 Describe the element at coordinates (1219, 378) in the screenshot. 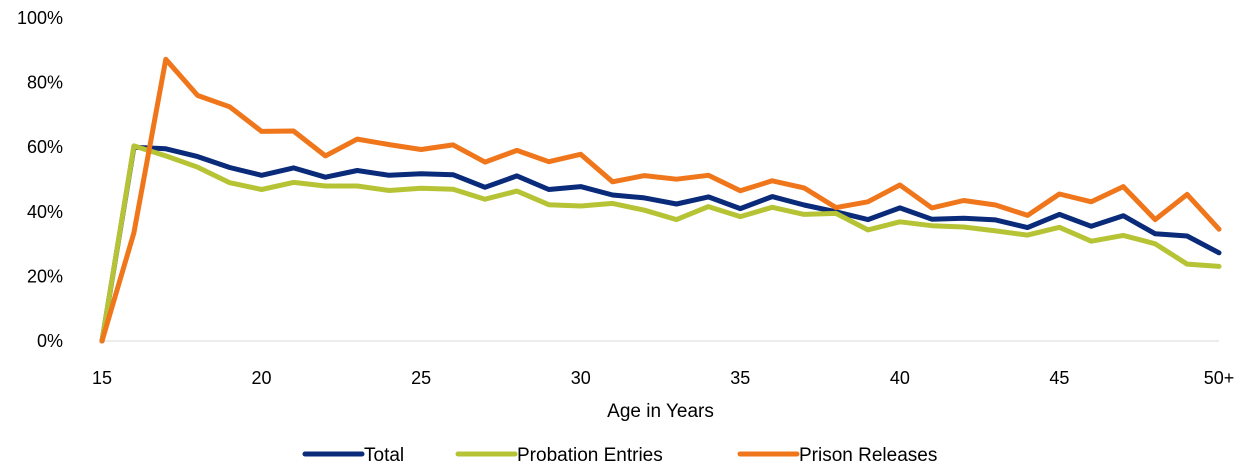

I see `x-tick-label: 50+` at that location.